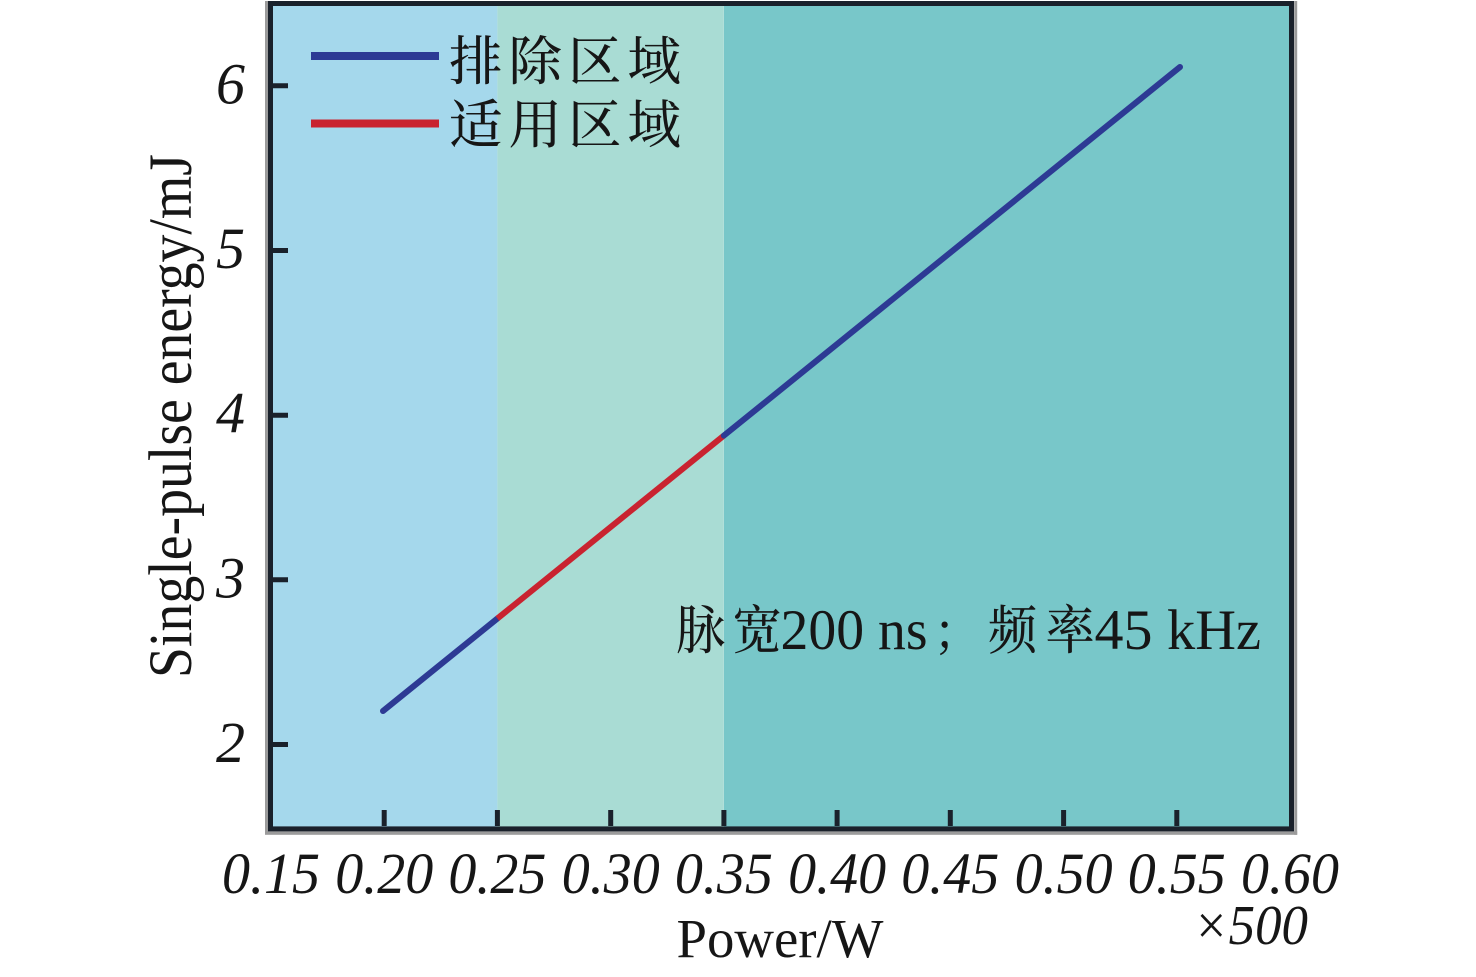 Image resolution: width=1476 pixels, height=977 pixels. What do you see at coordinates (230, 742) in the screenshot?
I see `svg-text: 2` at bounding box center [230, 742].